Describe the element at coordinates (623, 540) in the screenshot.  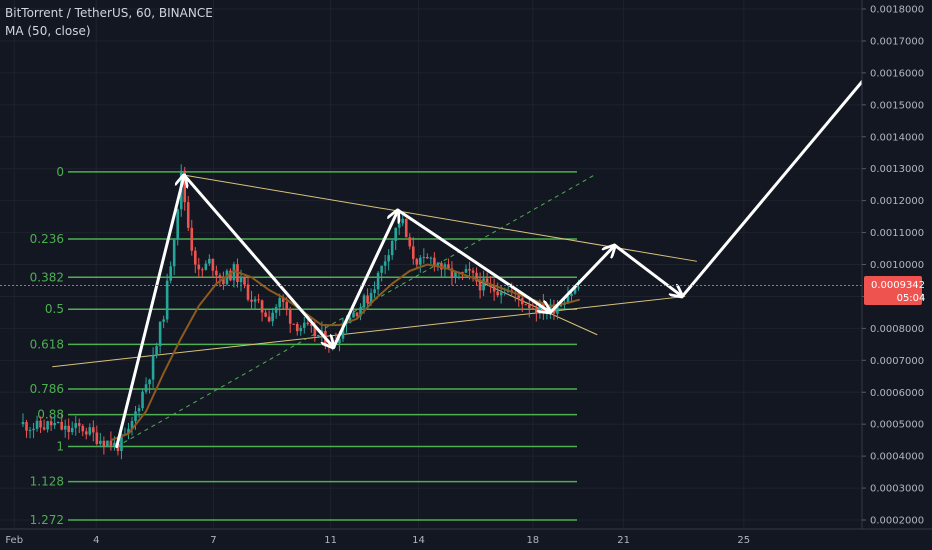
I see `x-tick-label: 21` at that location.